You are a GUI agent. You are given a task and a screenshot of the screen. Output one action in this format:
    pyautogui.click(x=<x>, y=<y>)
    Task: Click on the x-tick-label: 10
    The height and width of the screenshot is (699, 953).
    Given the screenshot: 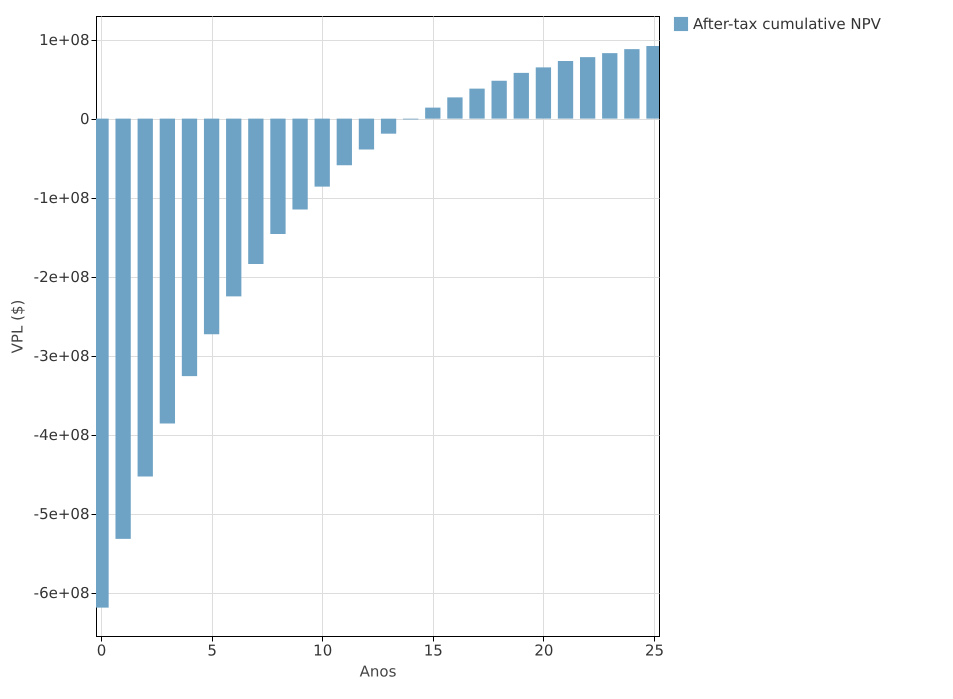 What is the action you would take?
    pyautogui.click(x=322, y=651)
    